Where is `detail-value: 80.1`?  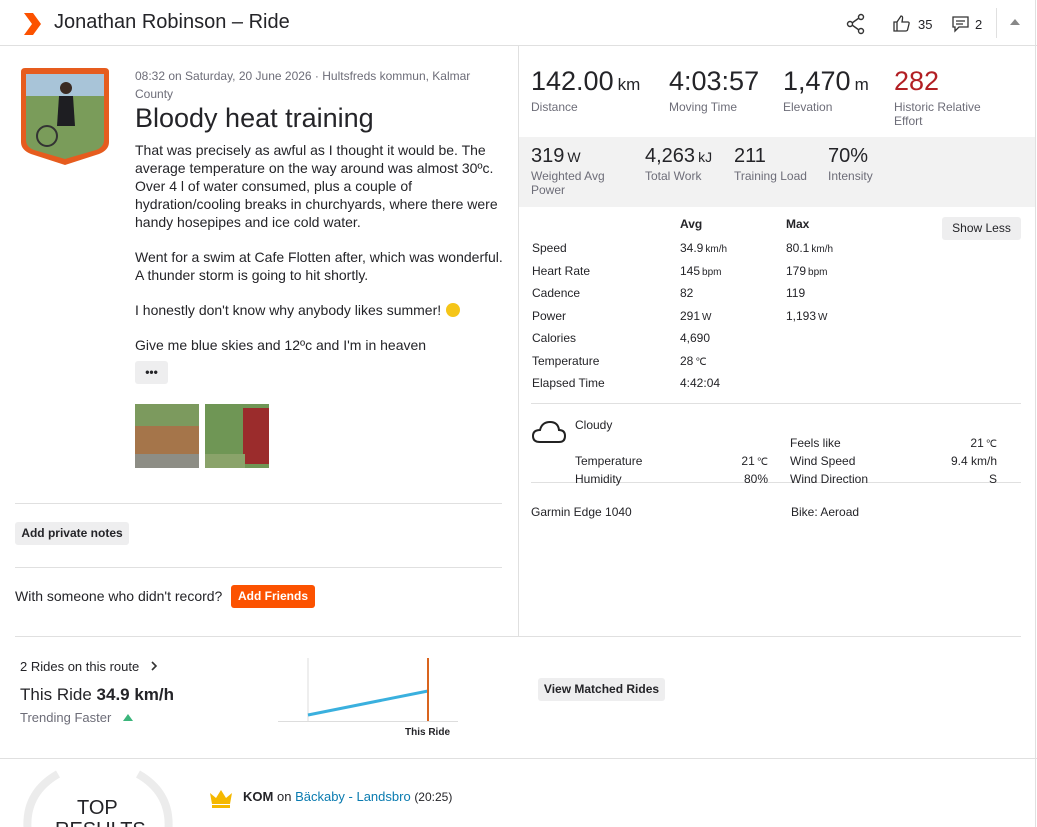 detail-value: 80.1 is located at coordinates (798, 248).